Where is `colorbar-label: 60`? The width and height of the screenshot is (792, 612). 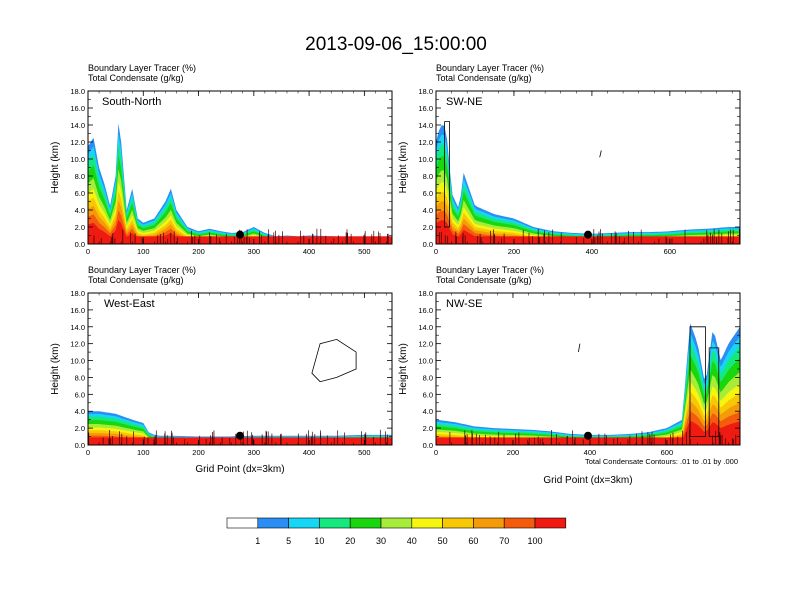 colorbar-label: 60 is located at coordinates (473, 541).